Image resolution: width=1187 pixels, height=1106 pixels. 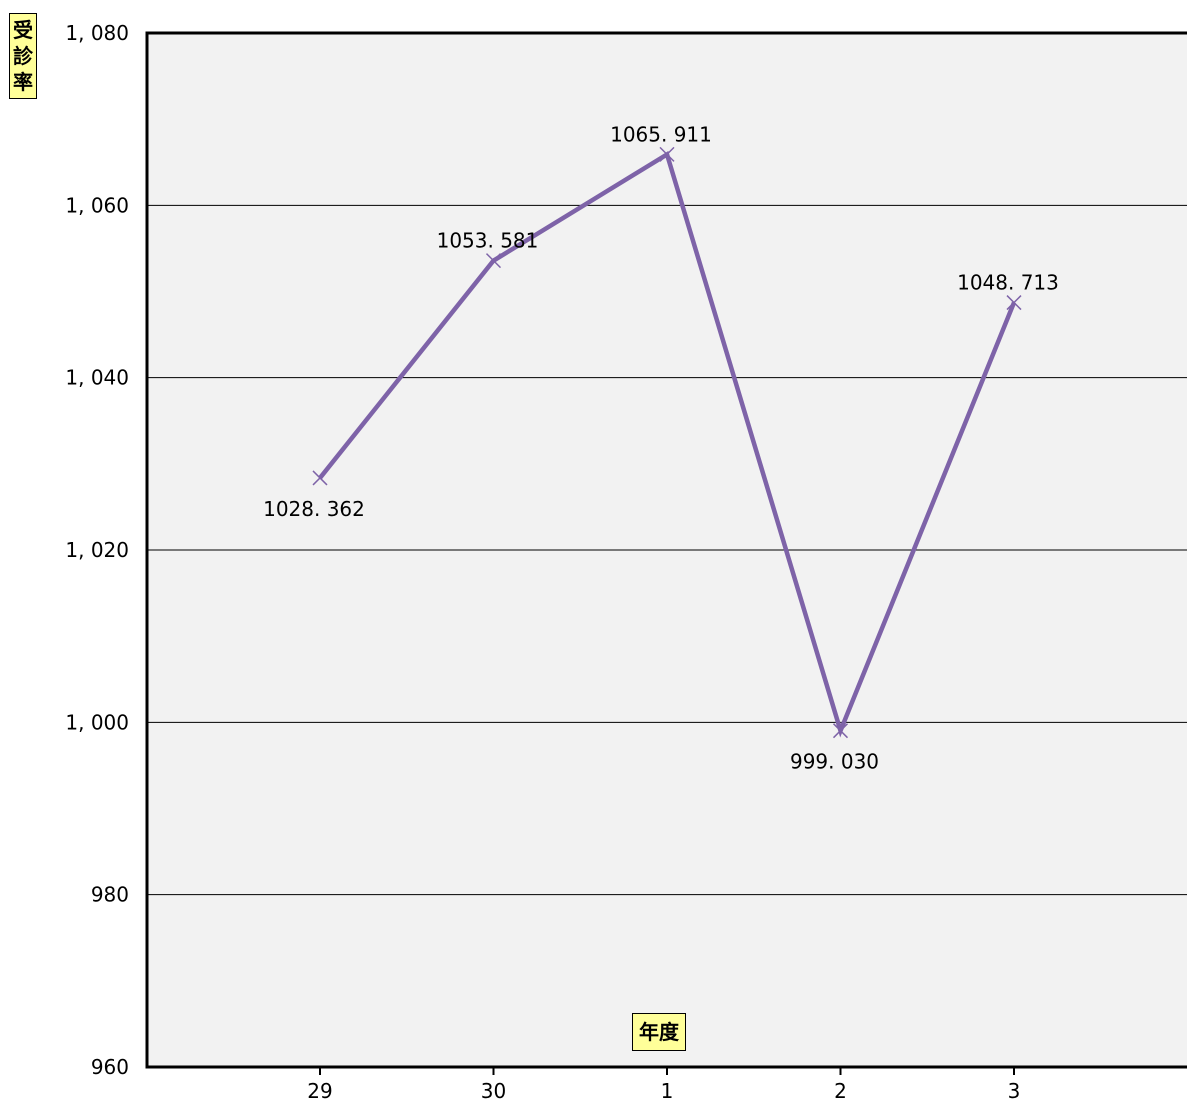 I want to click on x-tick-label: 29, so click(x=319, y=1091).